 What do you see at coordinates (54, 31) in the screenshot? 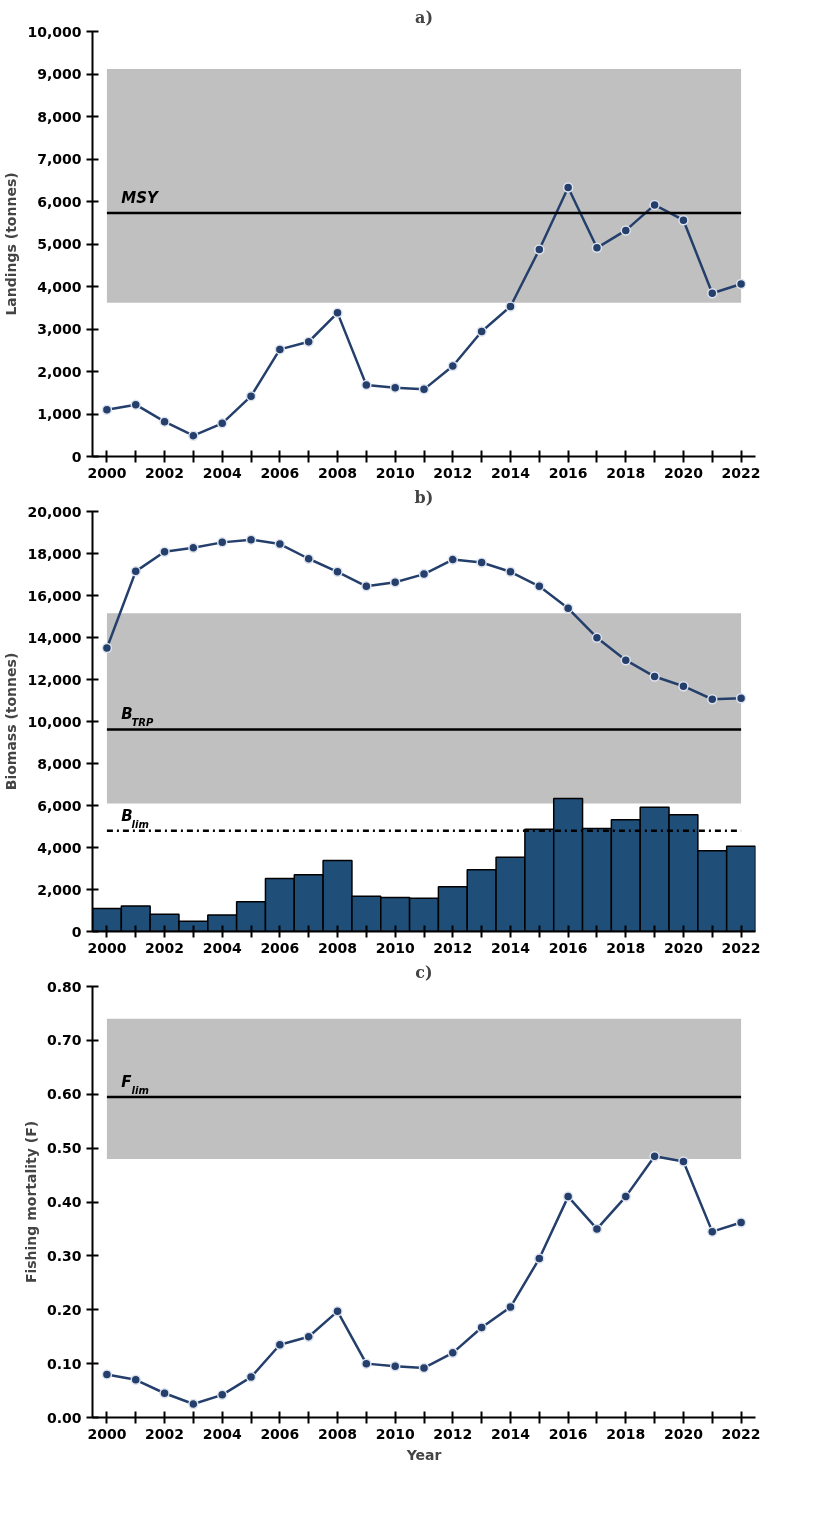
I see `y-tick-label: 10,000` at bounding box center [54, 31].